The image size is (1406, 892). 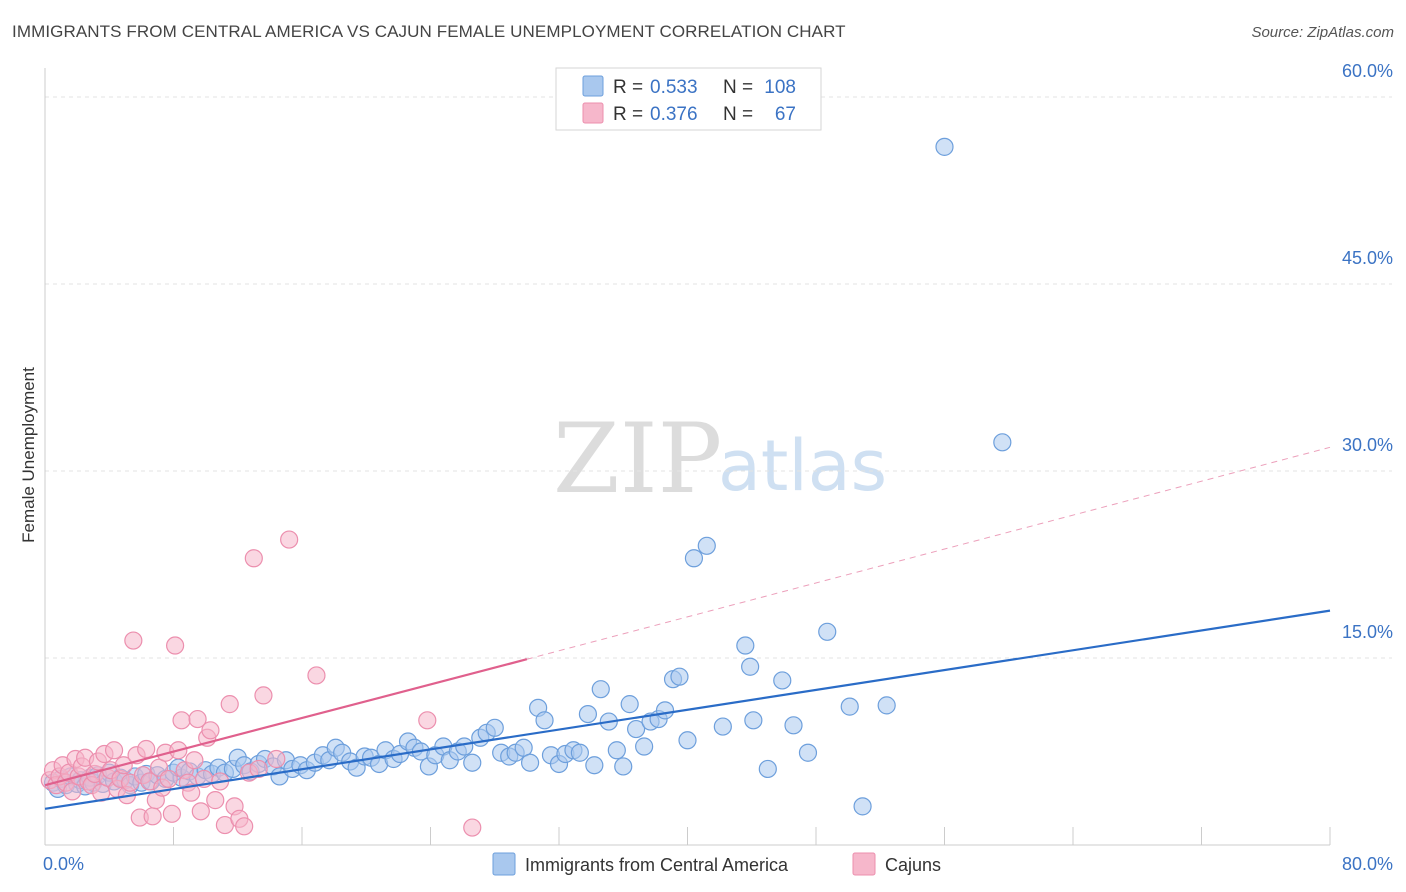 What do you see at coordinates (1367, 258) in the screenshot?
I see `y-tick-label: 45.0%` at bounding box center [1367, 258].